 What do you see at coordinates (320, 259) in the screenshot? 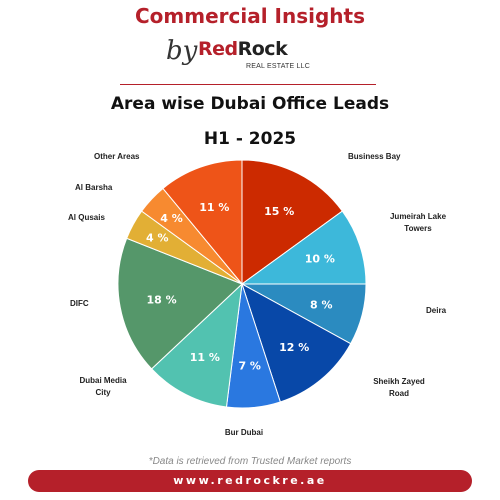
I see `slice-value-label: 10 %` at bounding box center [320, 259].